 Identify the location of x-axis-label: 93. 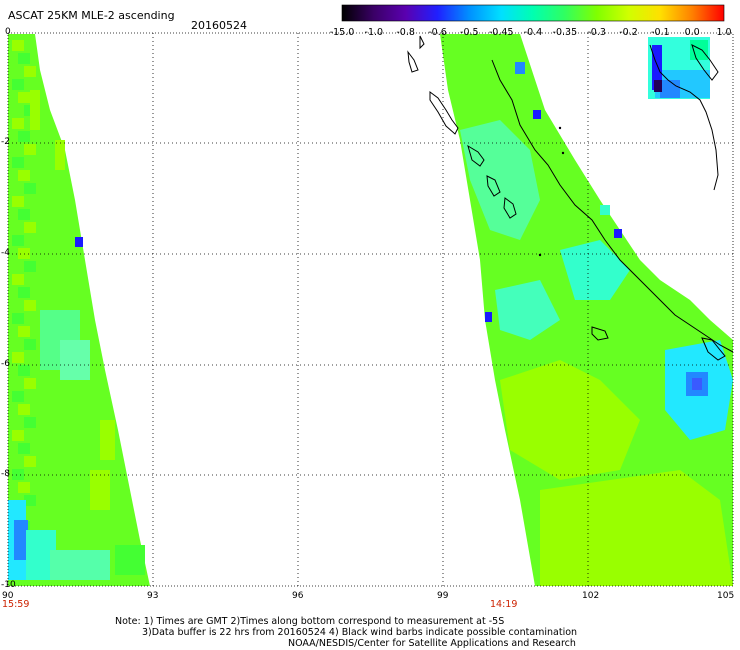
(153, 596).